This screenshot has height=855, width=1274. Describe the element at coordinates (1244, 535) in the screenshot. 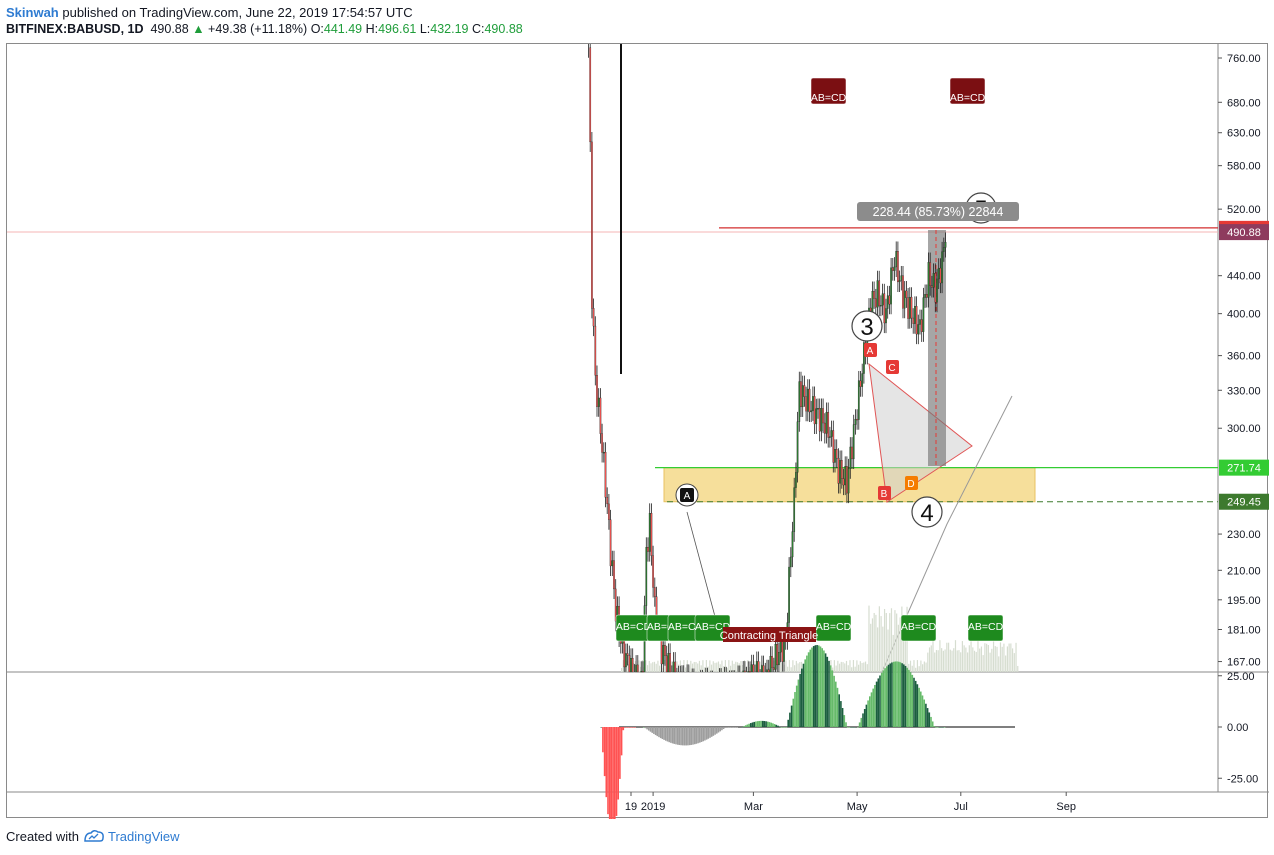

I see `price-tick-label: 230.00` at that location.